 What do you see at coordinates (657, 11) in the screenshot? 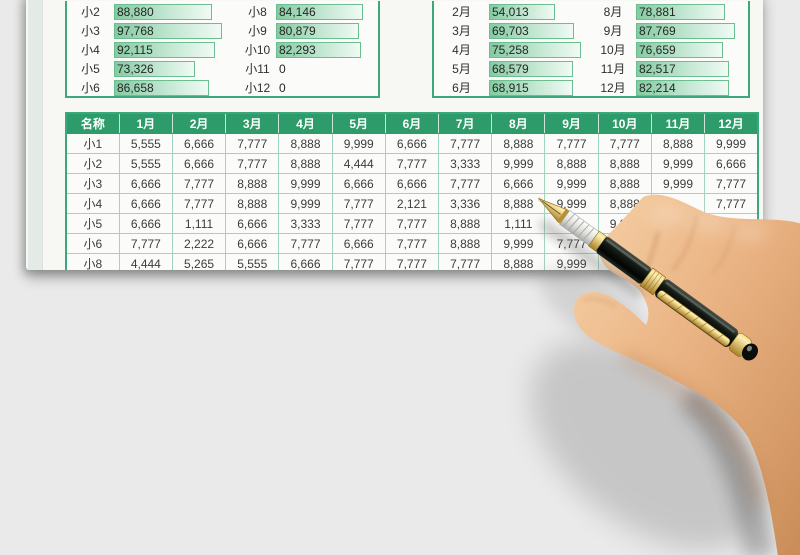
I see `summary-row-value: 78,881` at bounding box center [657, 11].